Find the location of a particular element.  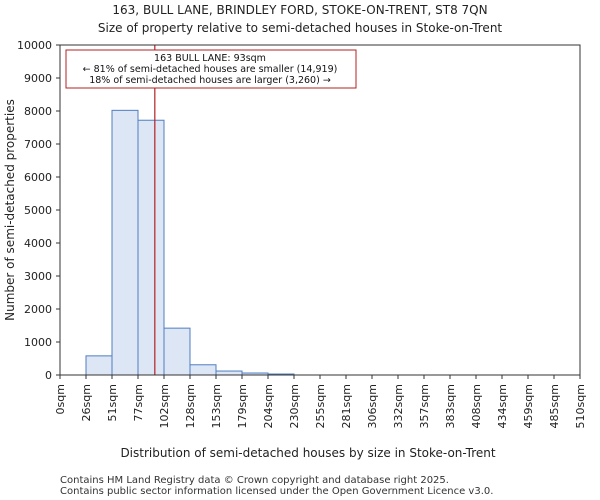

annotation-frame is located at coordinates (211, 69).